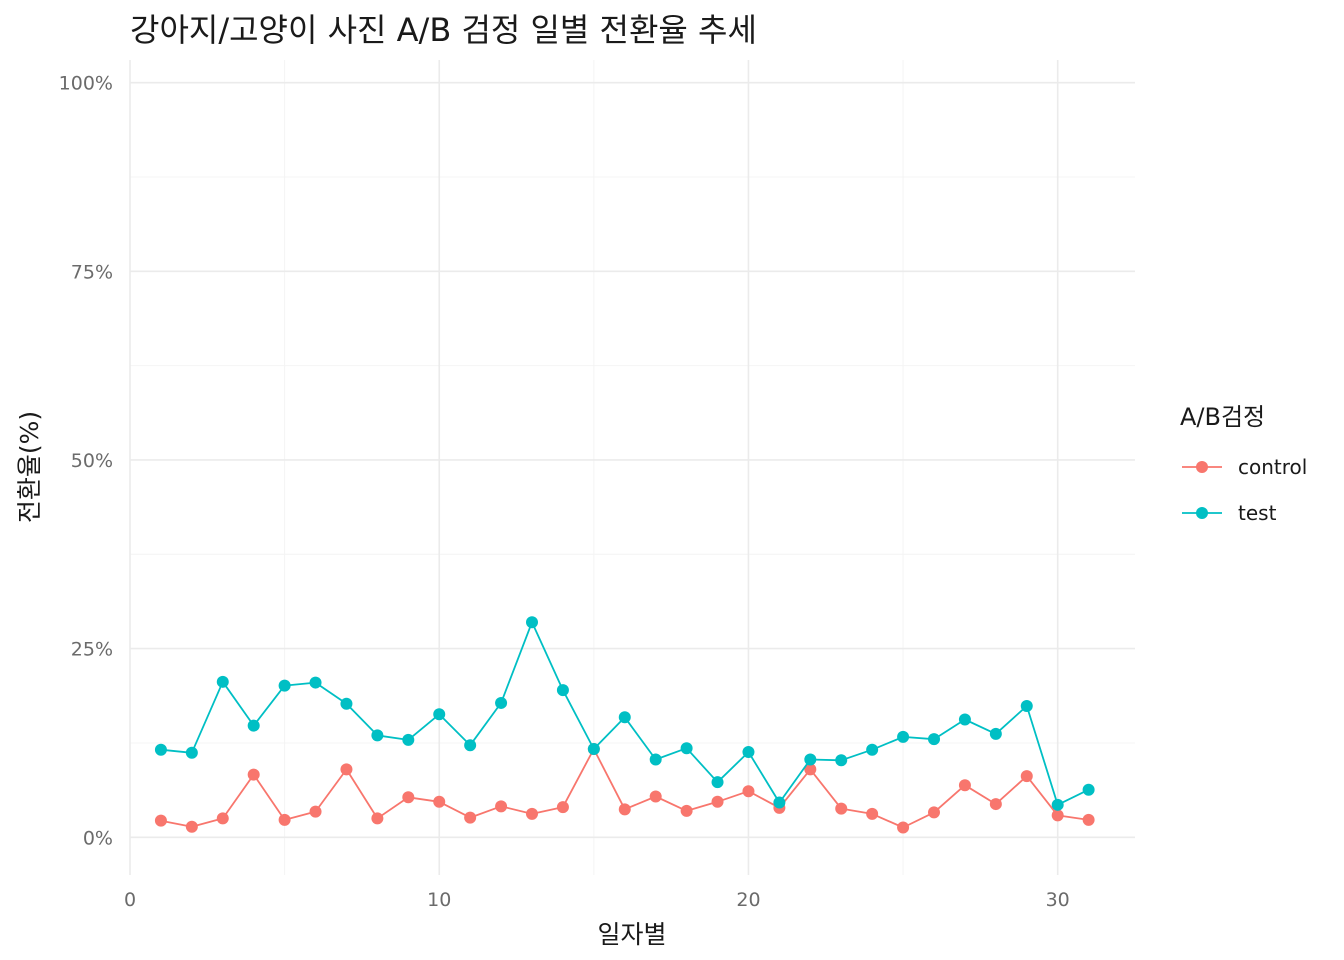  I want to click on series-line-control, so click(624, 788).